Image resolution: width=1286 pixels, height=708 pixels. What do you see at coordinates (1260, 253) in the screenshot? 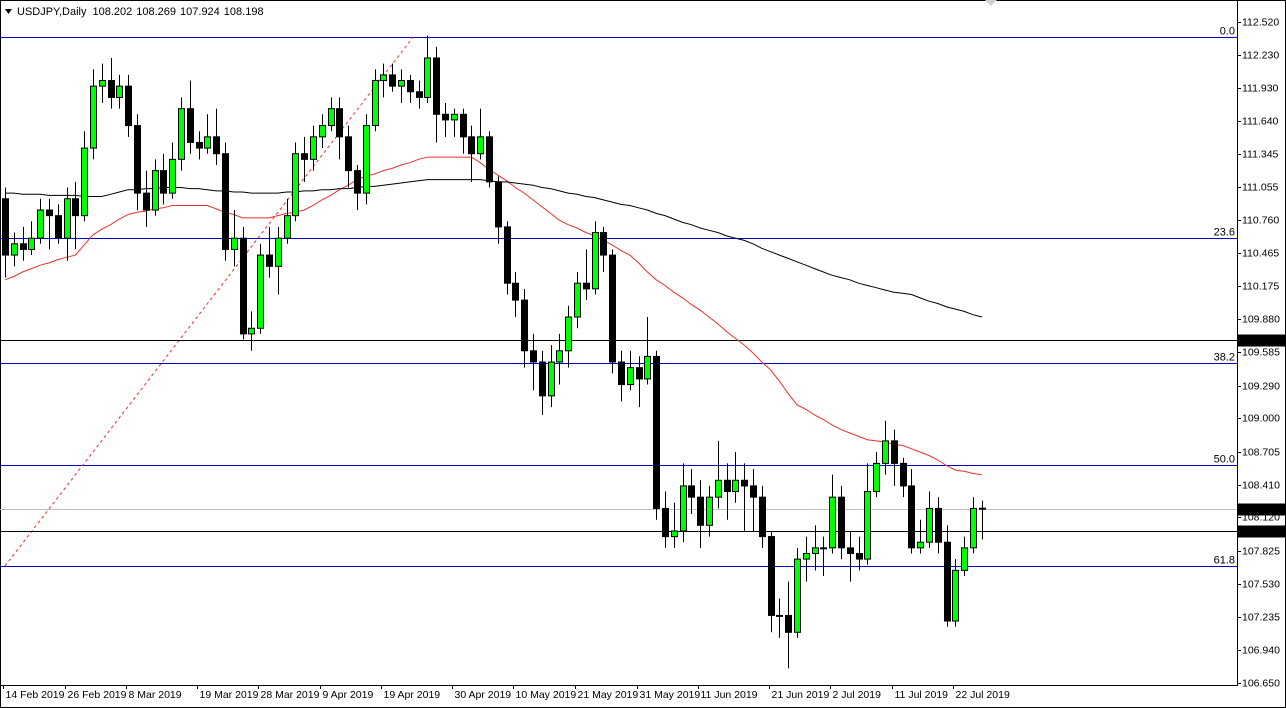
I see `y-tick-label: 110.465` at bounding box center [1260, 253].